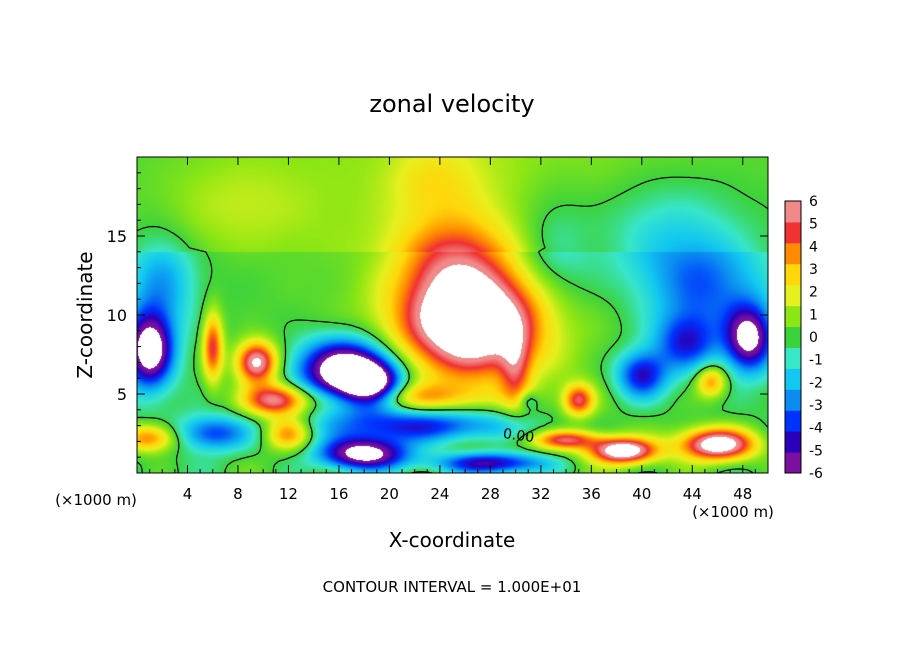  Describe the element at coordinates (117, 236) in the screenshot. I see `y-tick-label: 15` at that location.